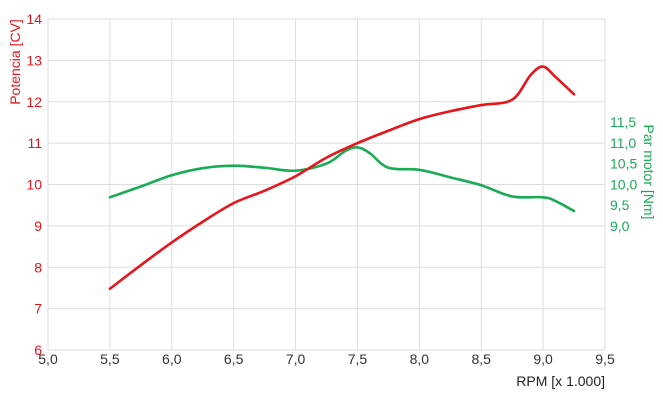  I want to click on y-left-tick-label: 7, so click(38, 309).